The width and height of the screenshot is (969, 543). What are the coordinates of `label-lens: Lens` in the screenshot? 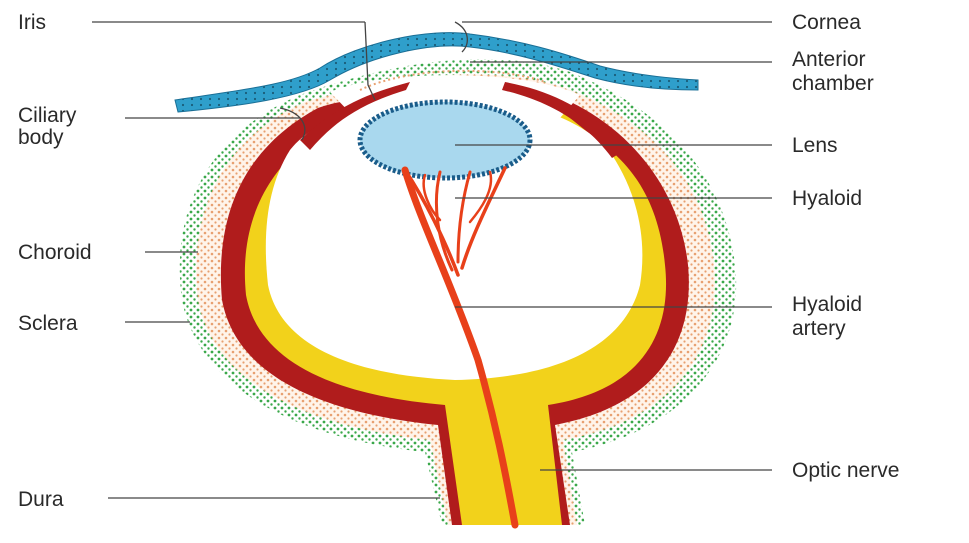 It's located at (815, 145).